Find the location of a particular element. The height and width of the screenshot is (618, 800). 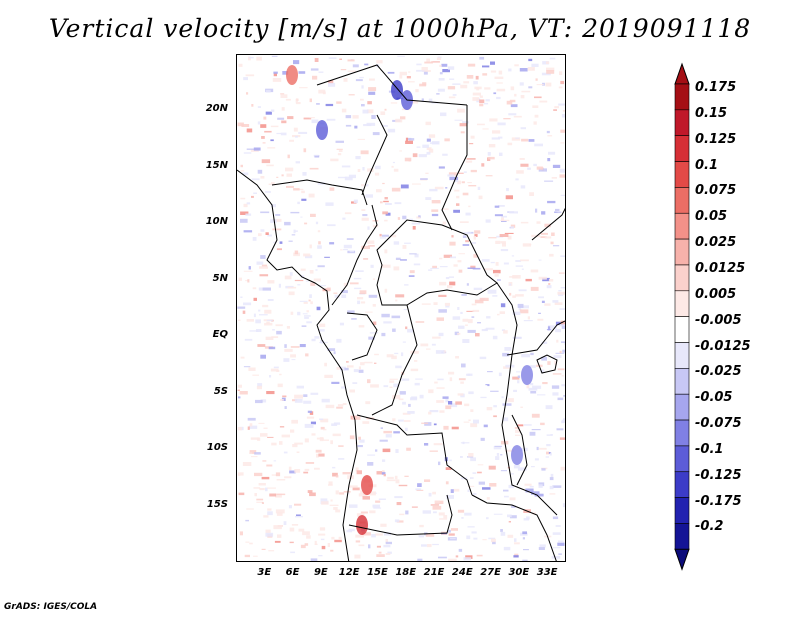

lon-label: 15E is located at coordinates (377, 572).